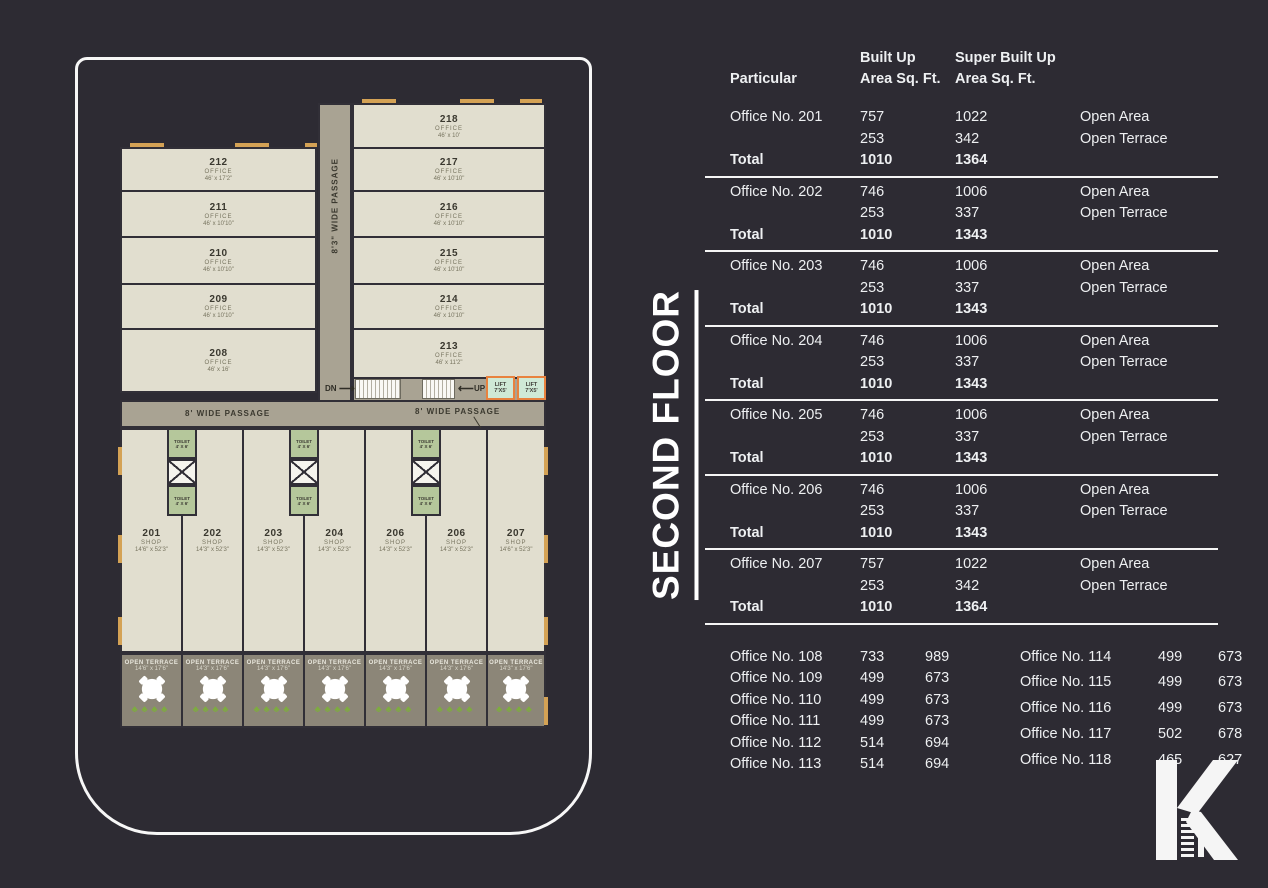 Image resolution: width=1268 pixels, height=888 pixels. What do you see at coordinates (449, 162) in the screenshot?
I see `room-number: 217` at bounding box center [449, 162].